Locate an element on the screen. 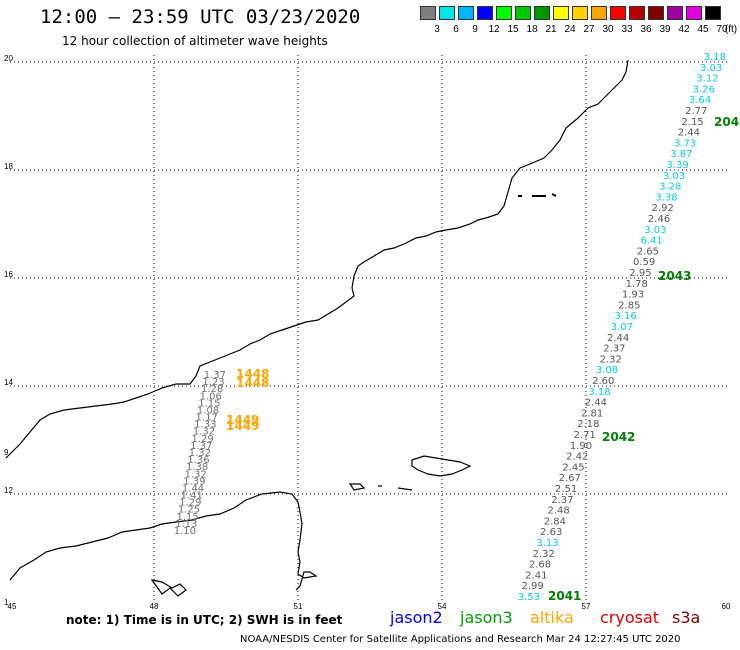 This screenshot has width=740, height=650. swh-label-east: 3.07 is located at coordinates (622, 327).